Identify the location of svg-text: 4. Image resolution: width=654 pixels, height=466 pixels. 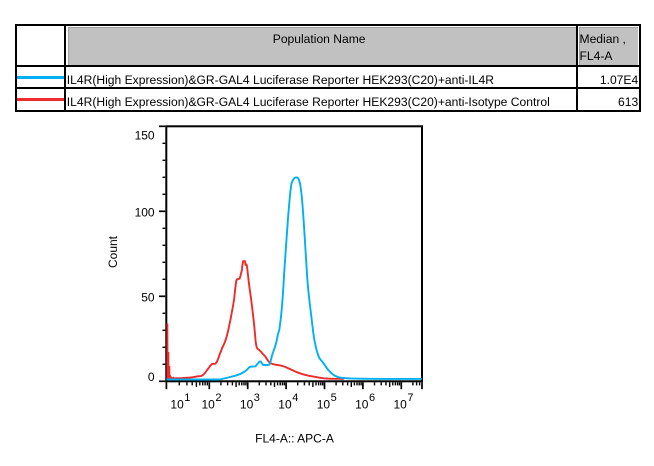
(295, 398).